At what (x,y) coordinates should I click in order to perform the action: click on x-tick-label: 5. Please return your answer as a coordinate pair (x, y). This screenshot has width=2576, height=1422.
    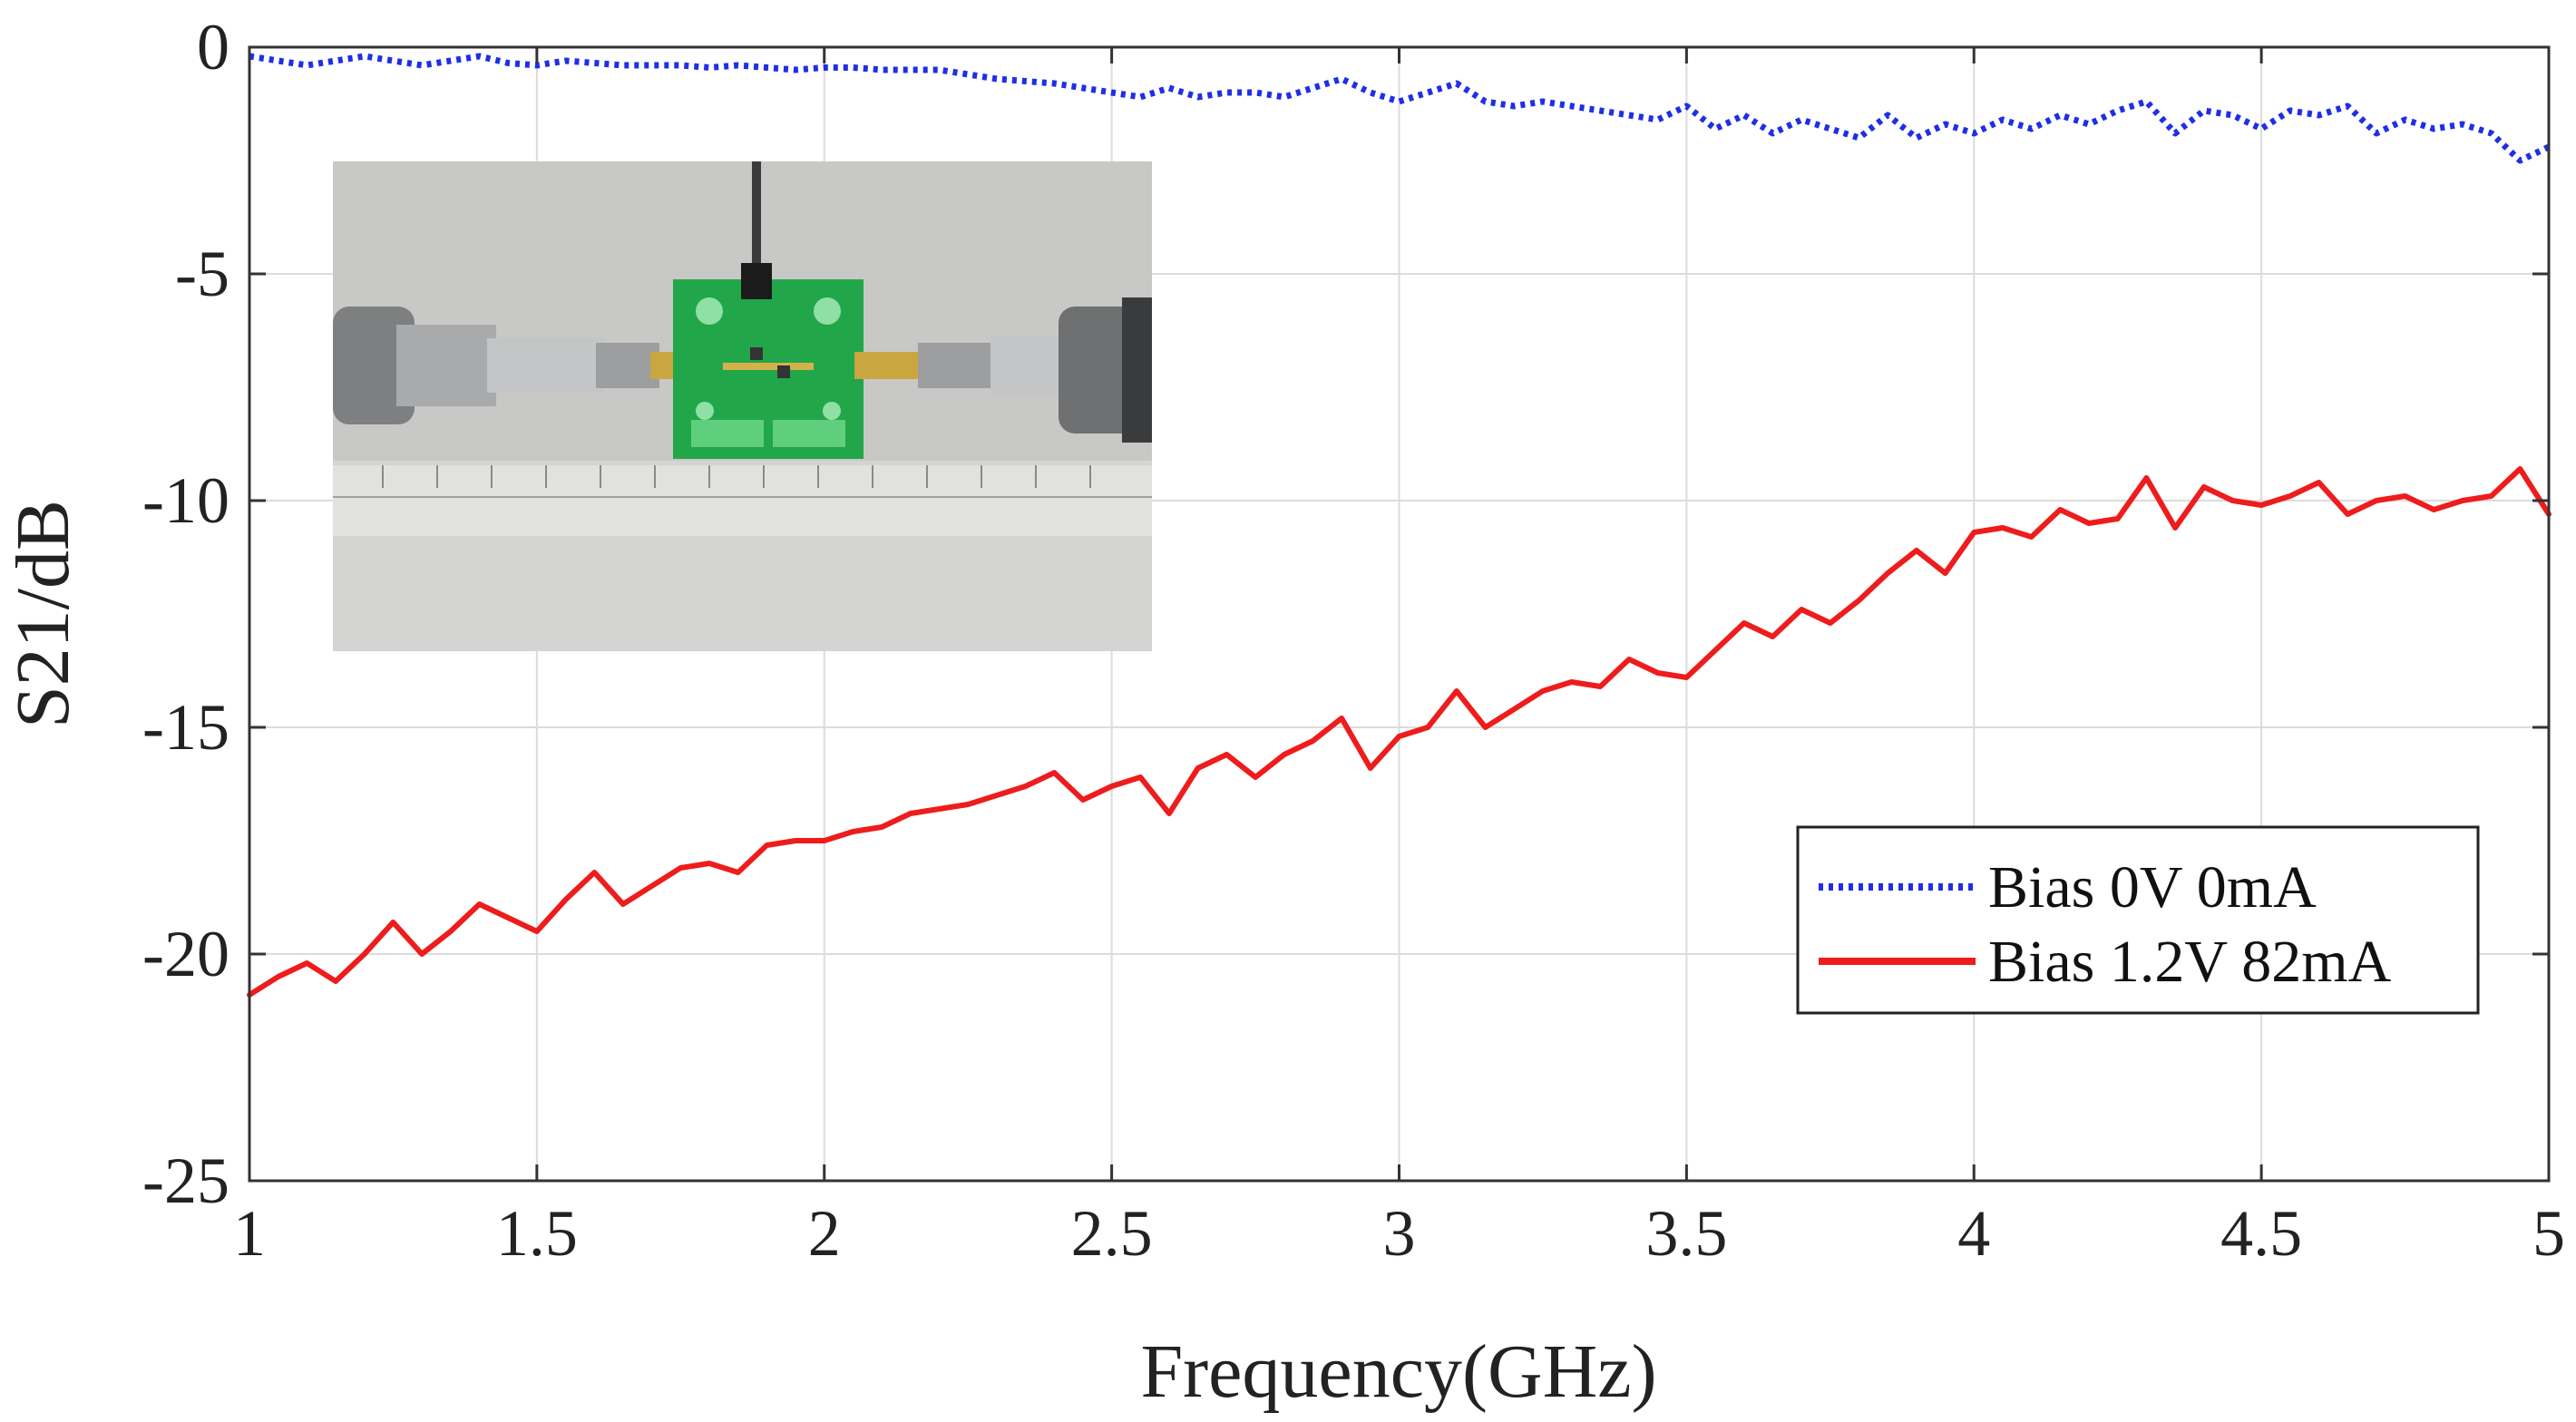
    Looking at the image, I should click on (2548, 1233).